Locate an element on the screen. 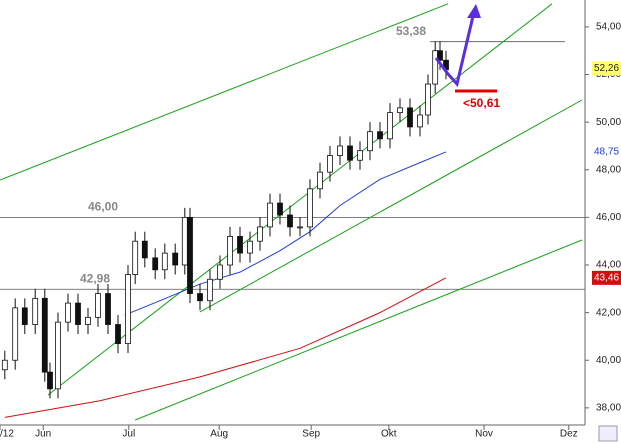 The height and width of the screenshot is (443, 621). level-label: 42,98 is located at coordinates (95, 278).